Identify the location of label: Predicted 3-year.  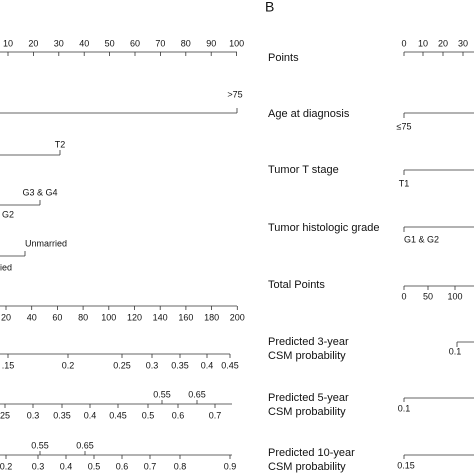
(308, 342).